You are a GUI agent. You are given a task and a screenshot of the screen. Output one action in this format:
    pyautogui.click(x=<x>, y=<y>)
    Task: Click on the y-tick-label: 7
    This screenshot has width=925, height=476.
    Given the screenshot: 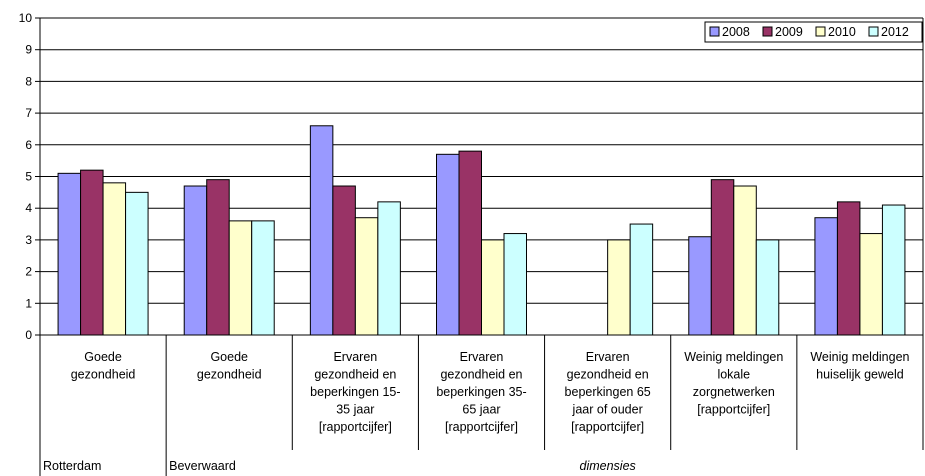 What is the action you would take?
    pyautogui.click(x=28, y=113)
    